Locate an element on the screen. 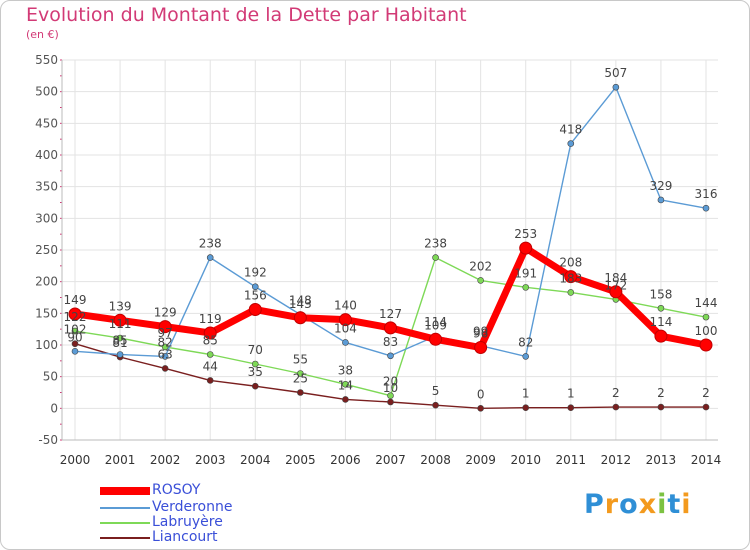 This screenshot has width=750, height=550. data-label: 90 is located at coordinates (74, 337).